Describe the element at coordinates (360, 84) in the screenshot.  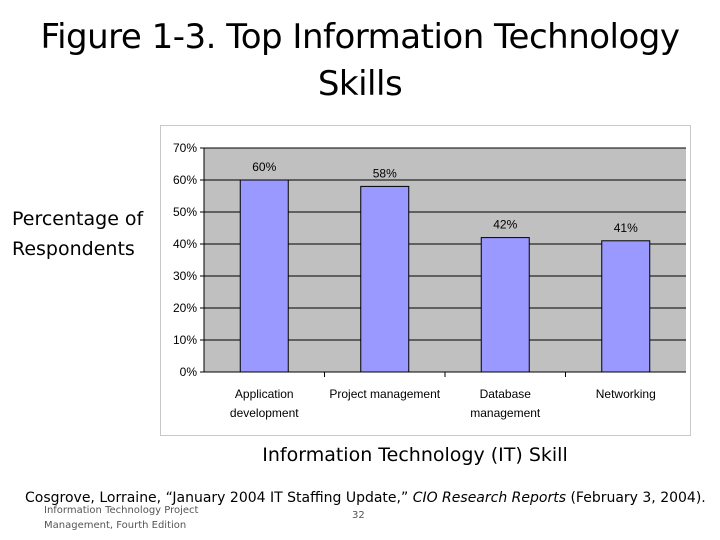
I see `slide-title-line2: Skills` at that location.